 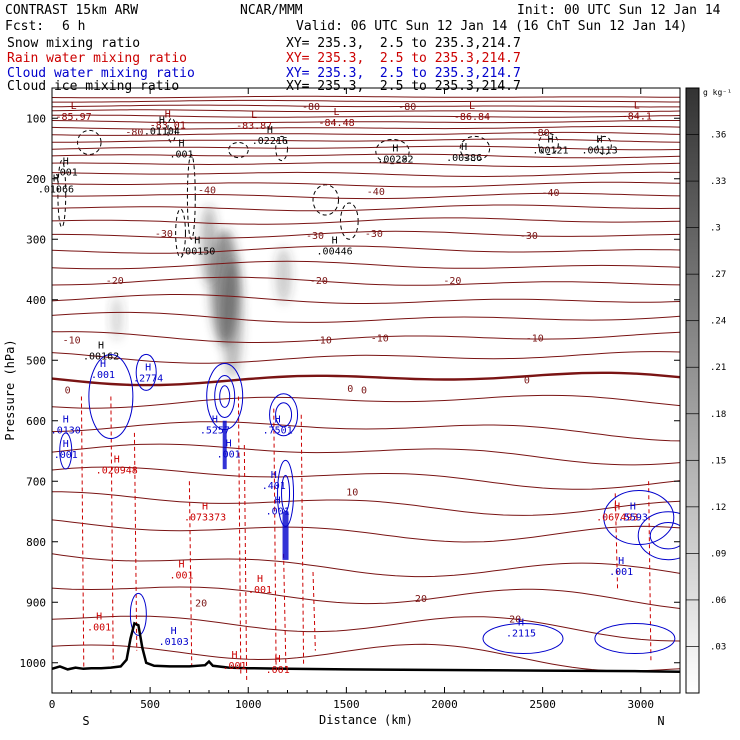 I want to click on header-org: NCAR/MMM, so click(x=271, y=10).